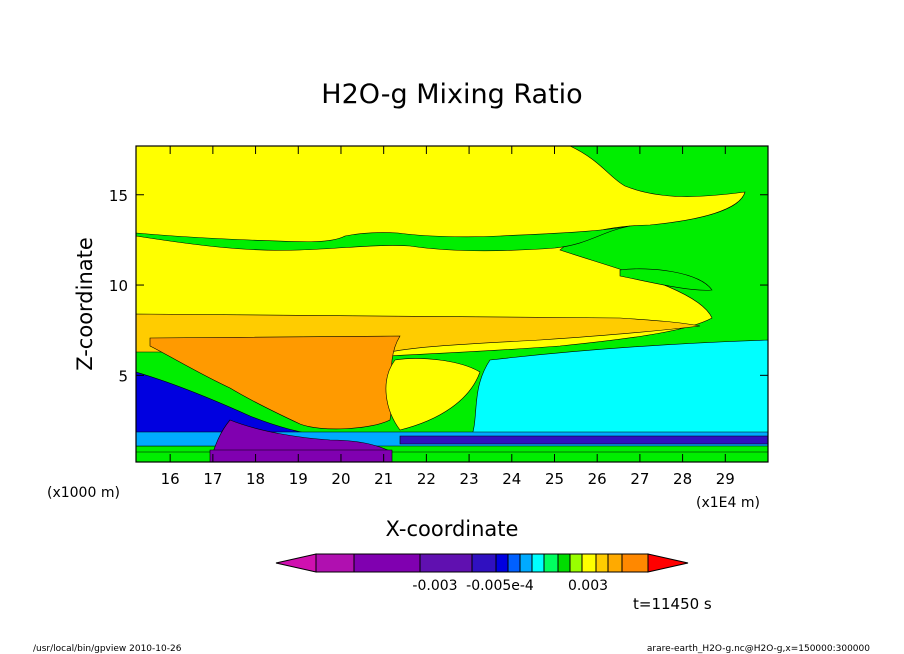  What do you see at coordinates (255, 479) in the screenshot?
I see `x-tick-label: 18` at bounding box center [255, 479].